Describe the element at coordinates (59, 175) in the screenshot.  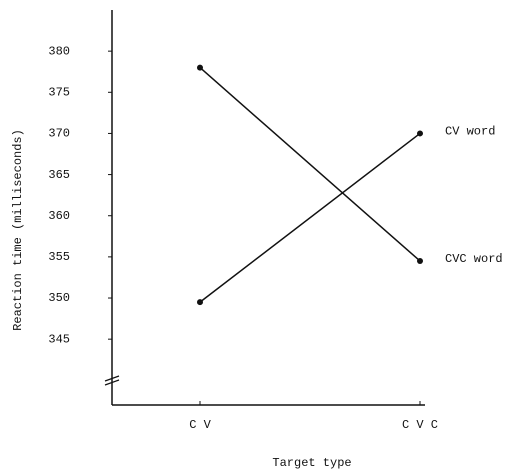
I see `y-tick-label: 365` at that location.